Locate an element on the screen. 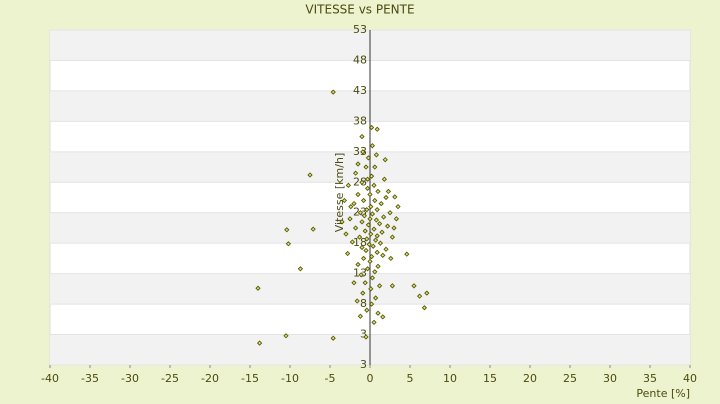  x-tick-label: 5 is located at coordinates (410, 378).